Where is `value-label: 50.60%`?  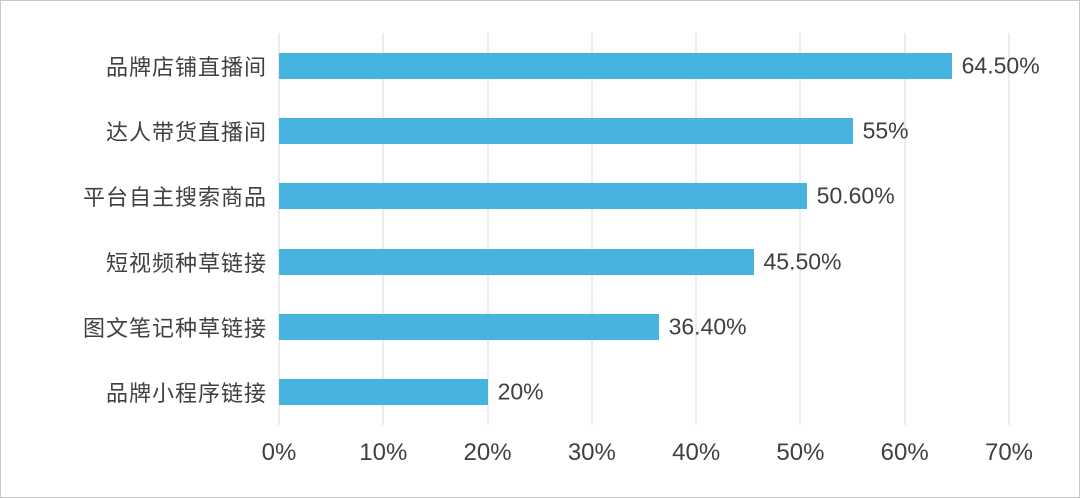
value-label: 50.60% is located at coordinates (855, 195).